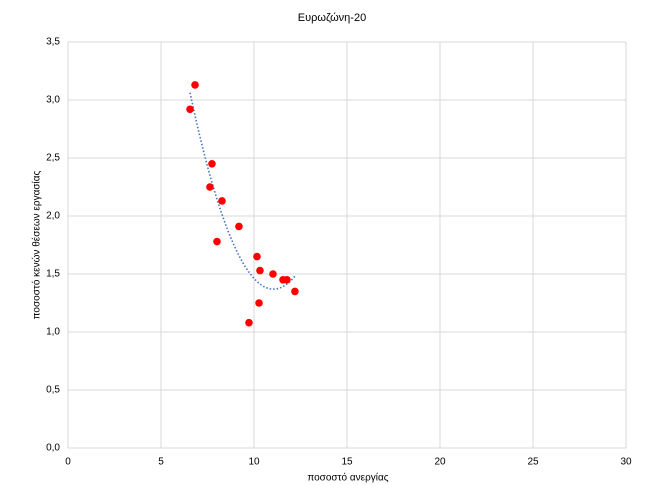 The image size is (665, 485). I want to click on y-tick-label: 0,0, so click(53, 448).